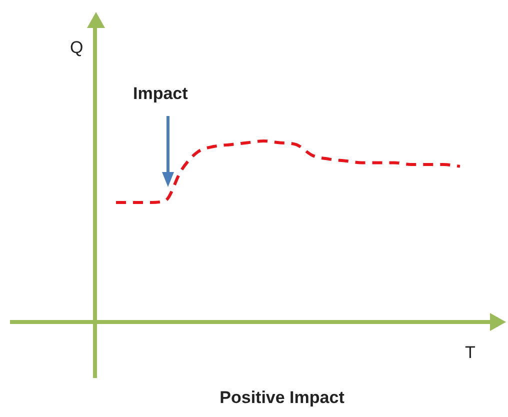 The image size is (508, 417). What do you see at coordinates (77, 48) in the screenshot?
I see `text: Q` at bounding box center [77, 48].